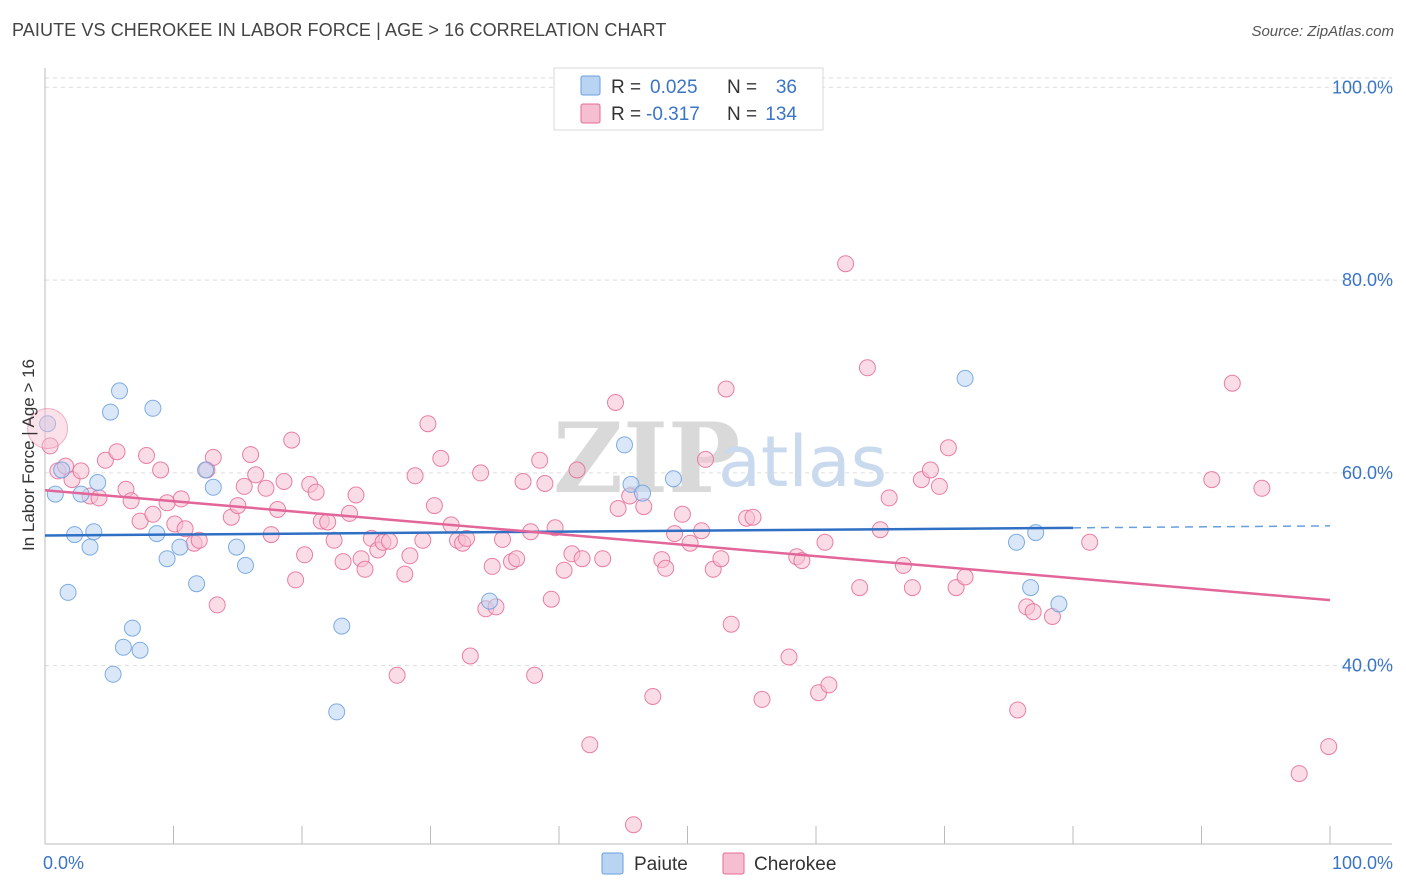 The image size is (1406, 892). I want to click on watermark: ZIP atlas, so click(720, 458).